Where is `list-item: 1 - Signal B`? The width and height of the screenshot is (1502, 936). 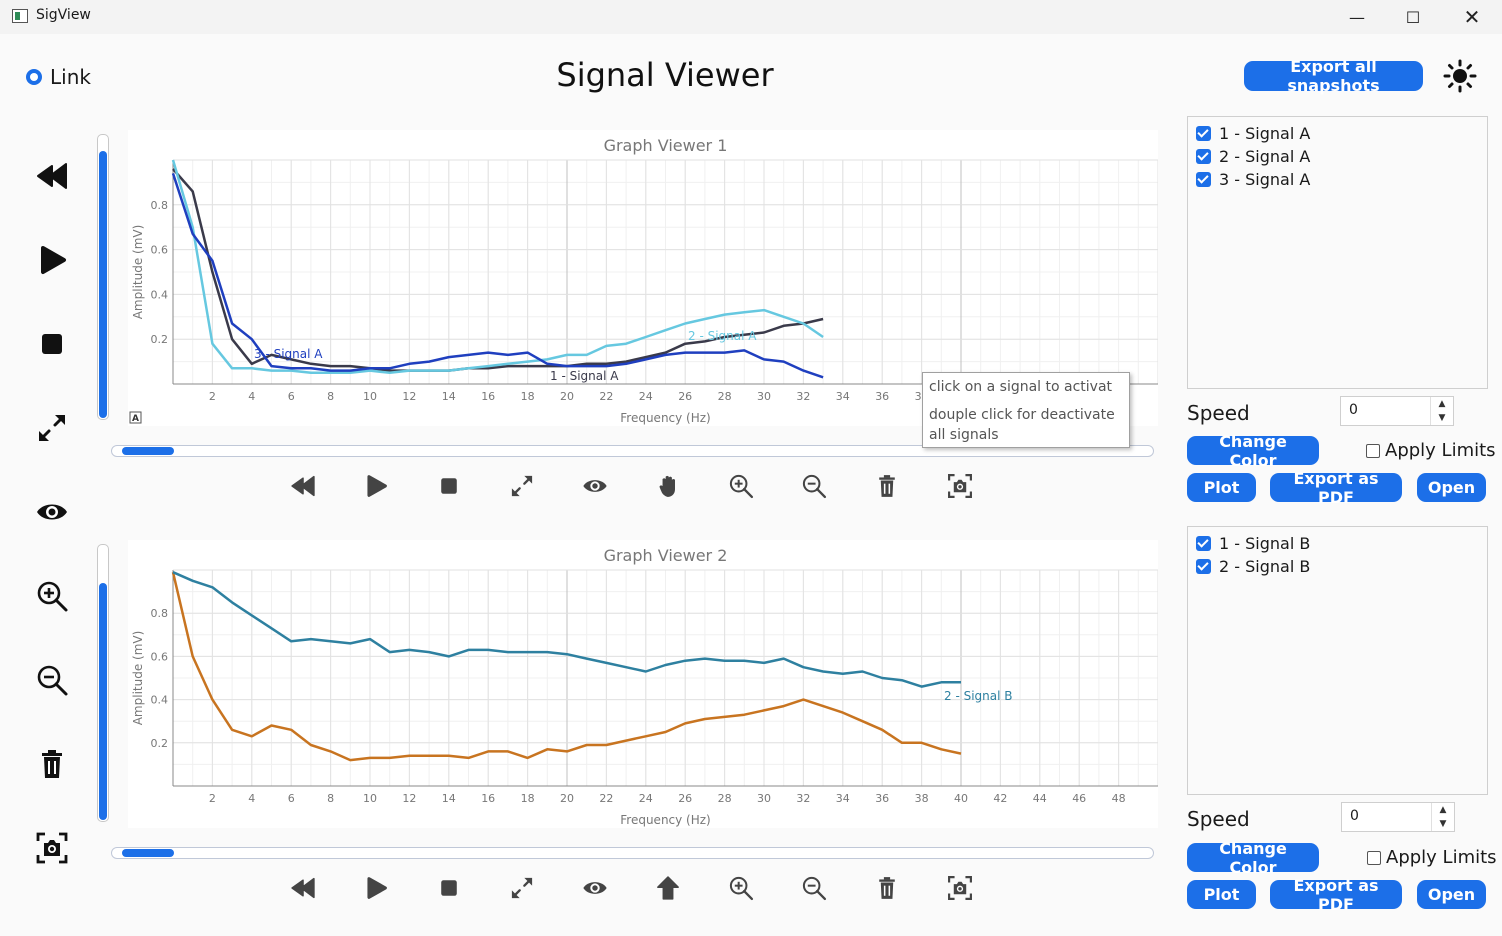 list-item: 1 - Signal B is located at coordinates (1253, 543).